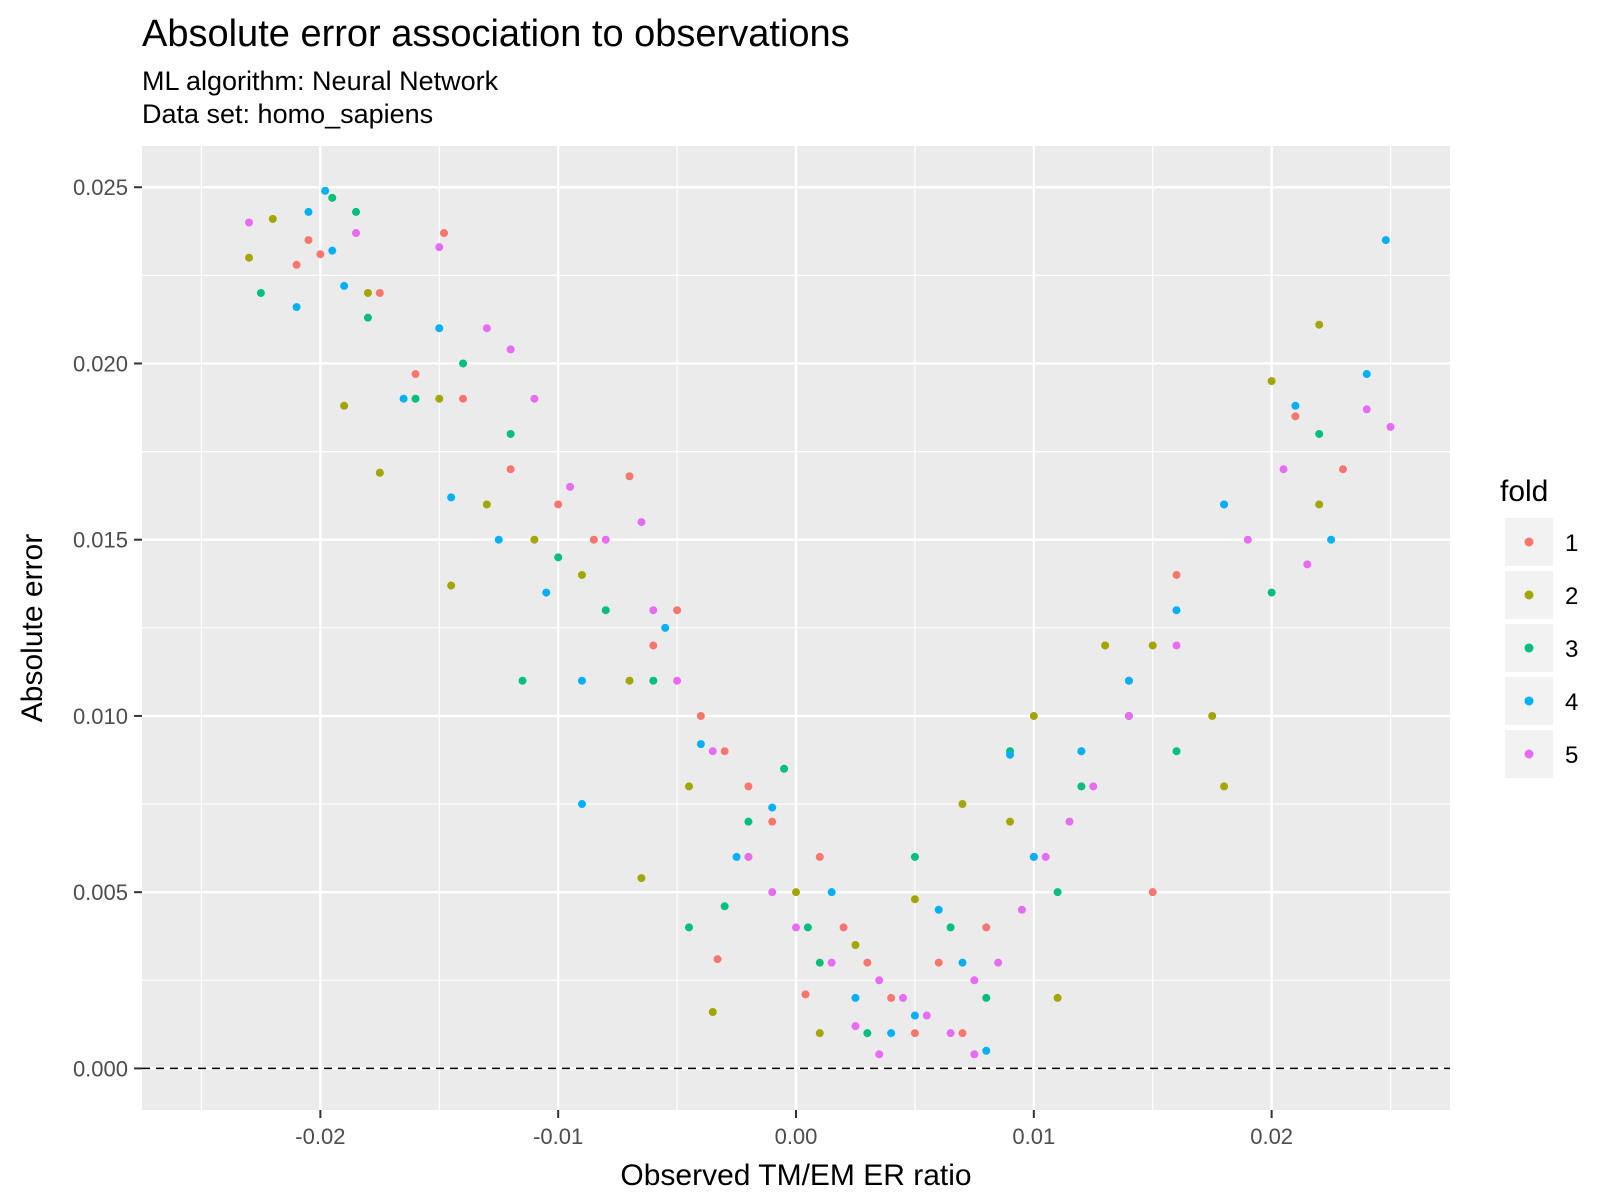 The height and width of the screenshot is (1200, 1600). What do you see at coordinates (320, 1136) in the screenshot?
I see `x-tick-label: -0.02` at bounding box center [320, 1136].